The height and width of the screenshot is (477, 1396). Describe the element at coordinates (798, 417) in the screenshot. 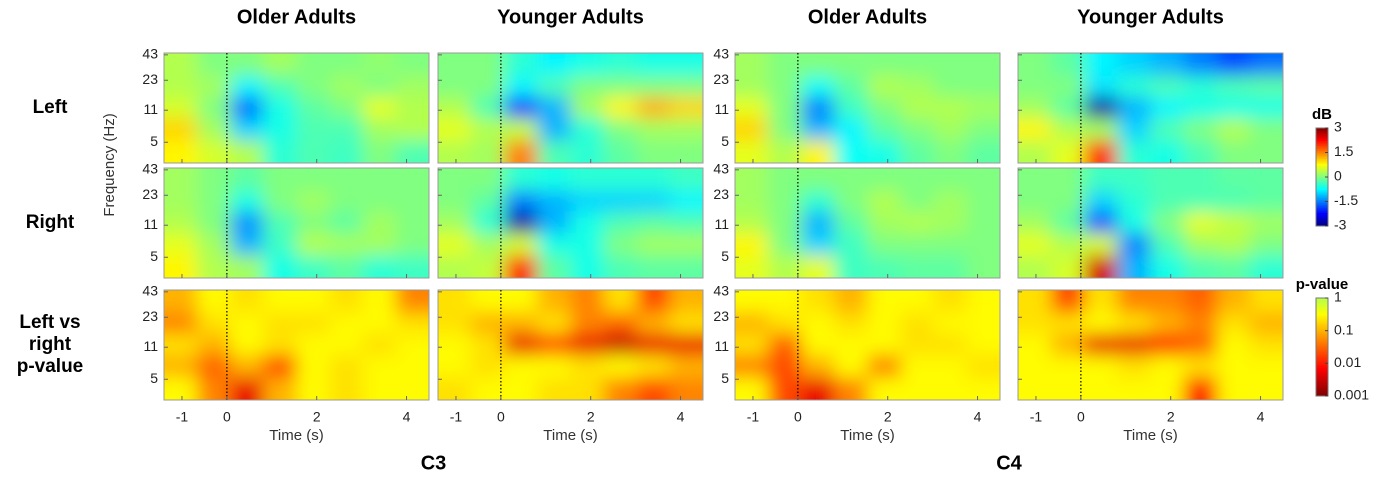

I see `x-tick-label: 0` at that location.